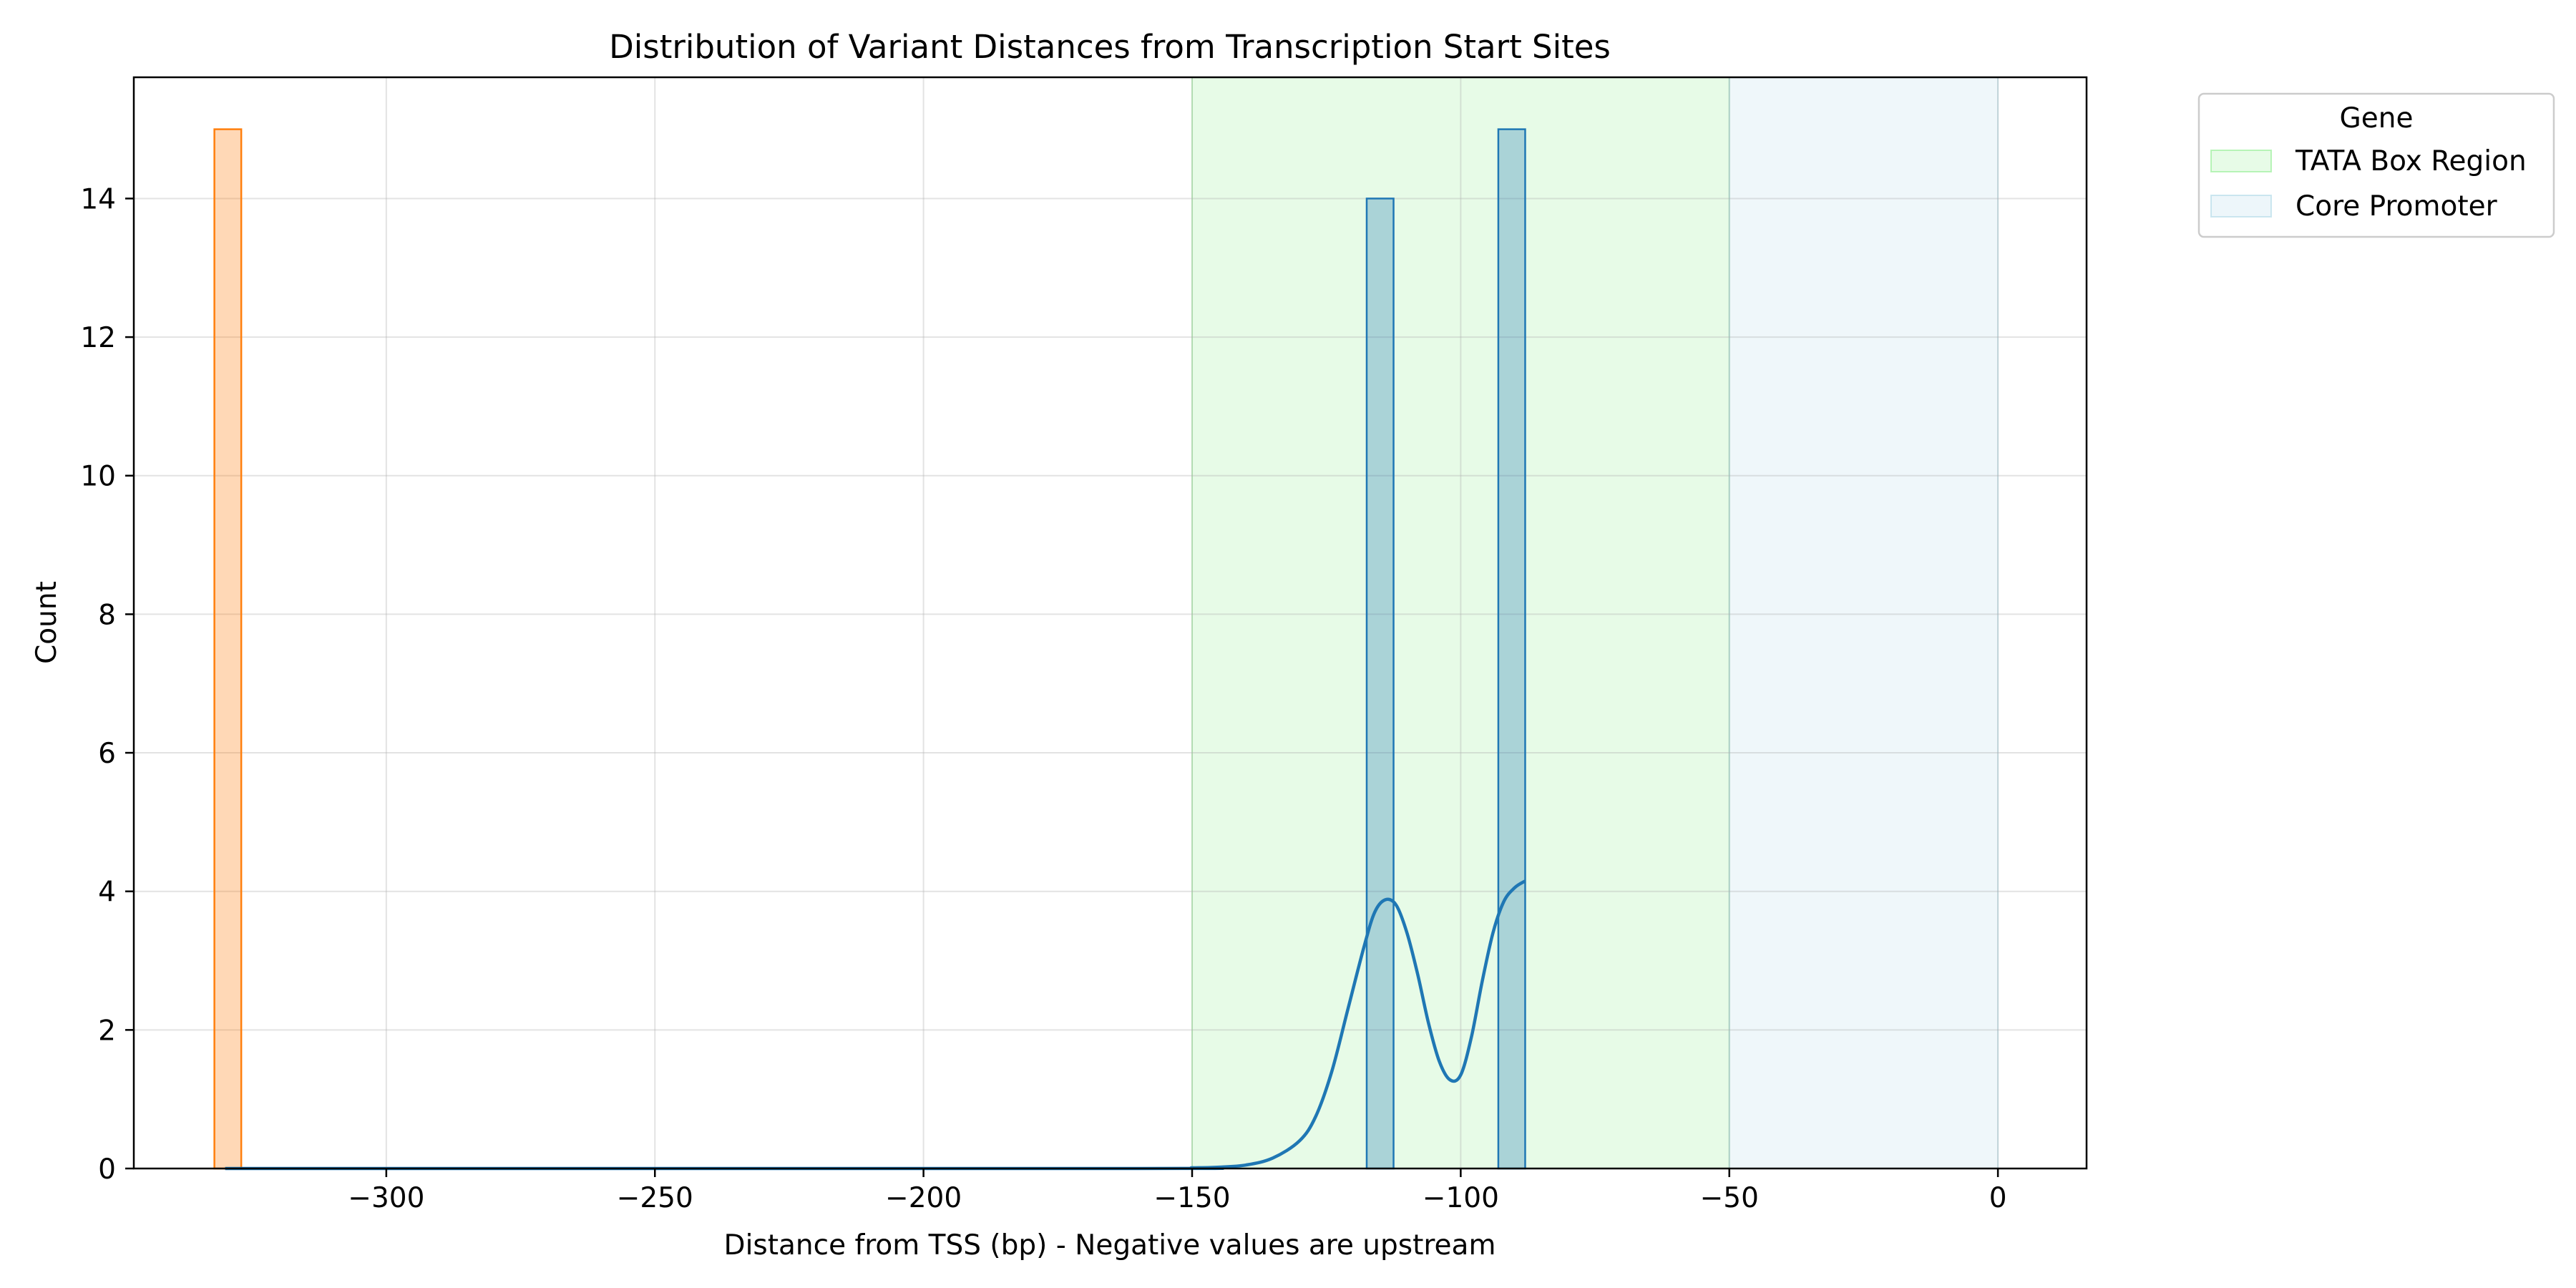 This screenshot has height=1288, width=2576. What do you see at coordinates (98, 199) in the screenshot?
I see `y-tick-label: 14` at bounding box center [98, 199].